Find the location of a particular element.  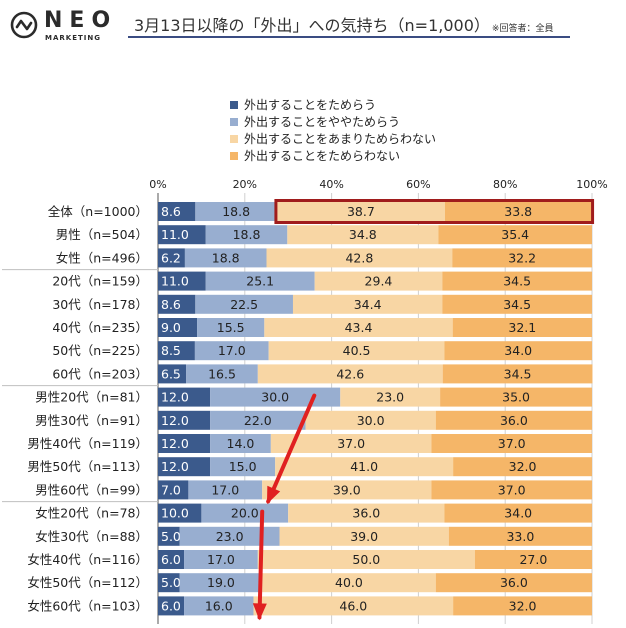

data-label: 42.8 is located at coordinates (359, 257).